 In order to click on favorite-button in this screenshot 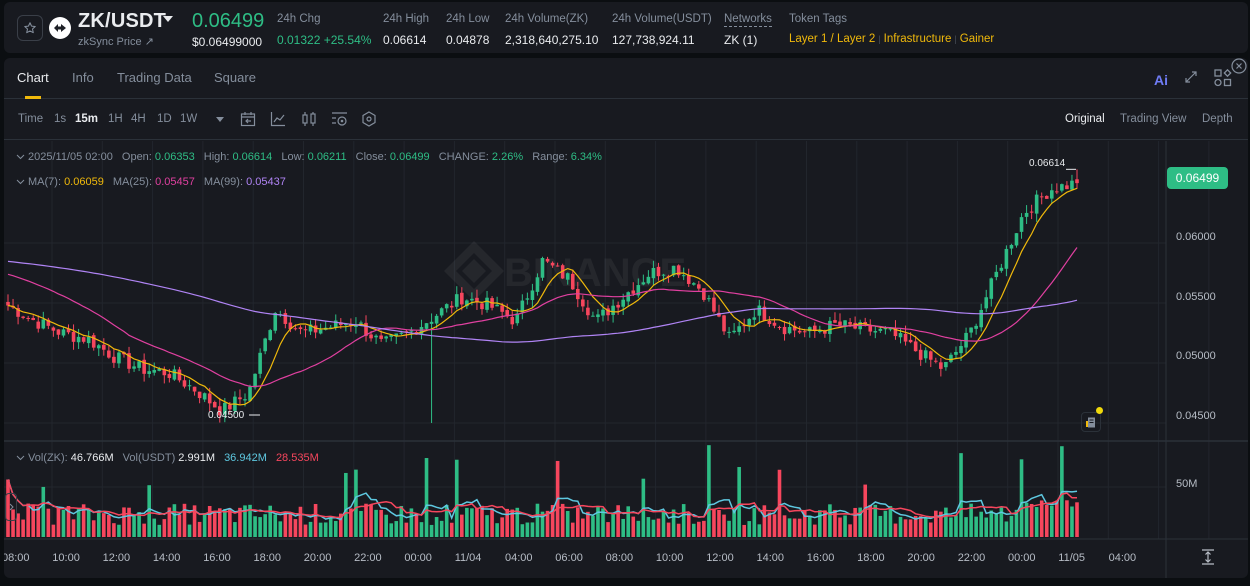, I will do `click(30, 28)`.